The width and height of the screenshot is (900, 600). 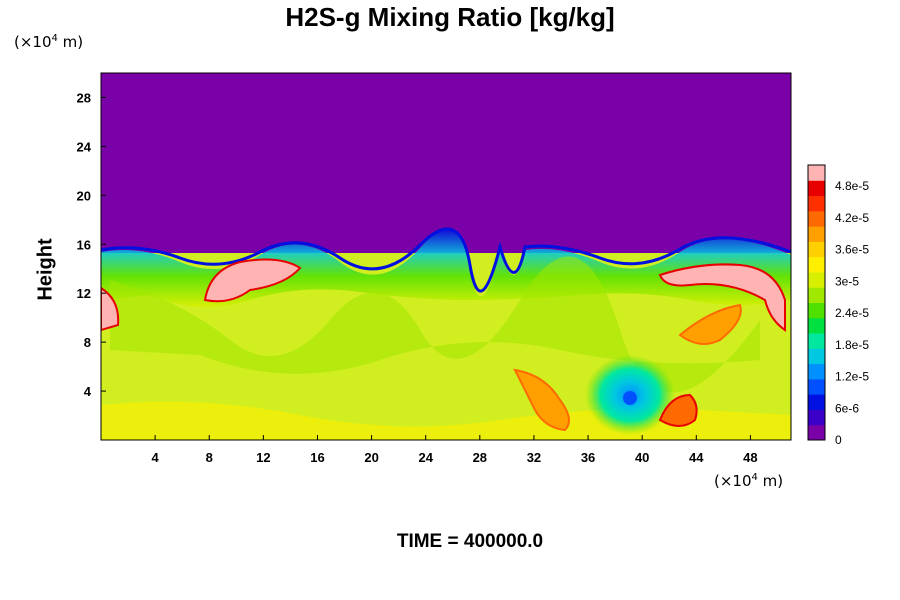 What do you see at coordinates (84, 293) in the screenshot?
I see `y-tick-label: 12` at bounding box center [84, 293].